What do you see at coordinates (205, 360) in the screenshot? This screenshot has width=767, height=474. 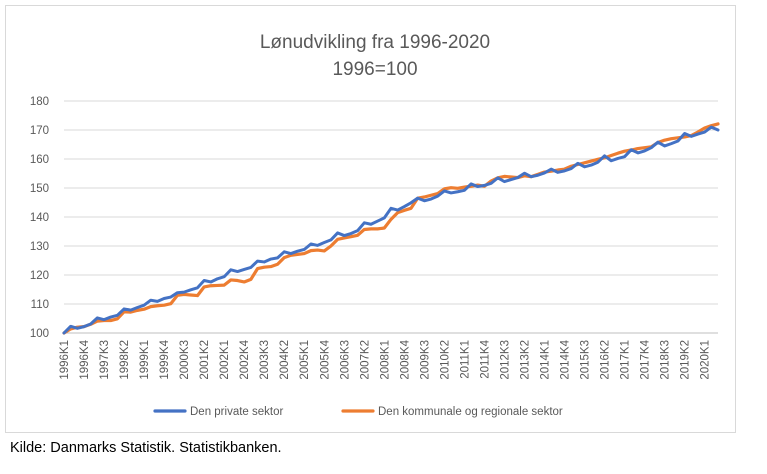 I see `x-tick-label: 2001K2` at bounding box center [205, 360].